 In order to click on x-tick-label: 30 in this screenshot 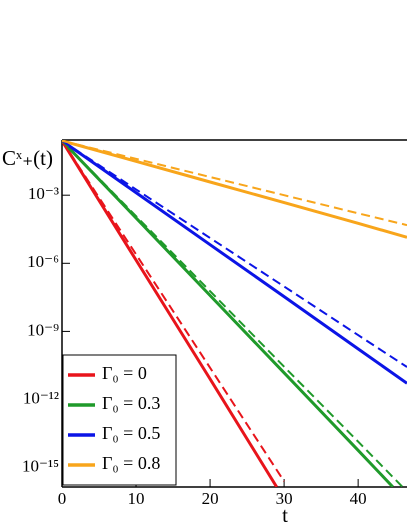, I will do `click(284, 498)`.